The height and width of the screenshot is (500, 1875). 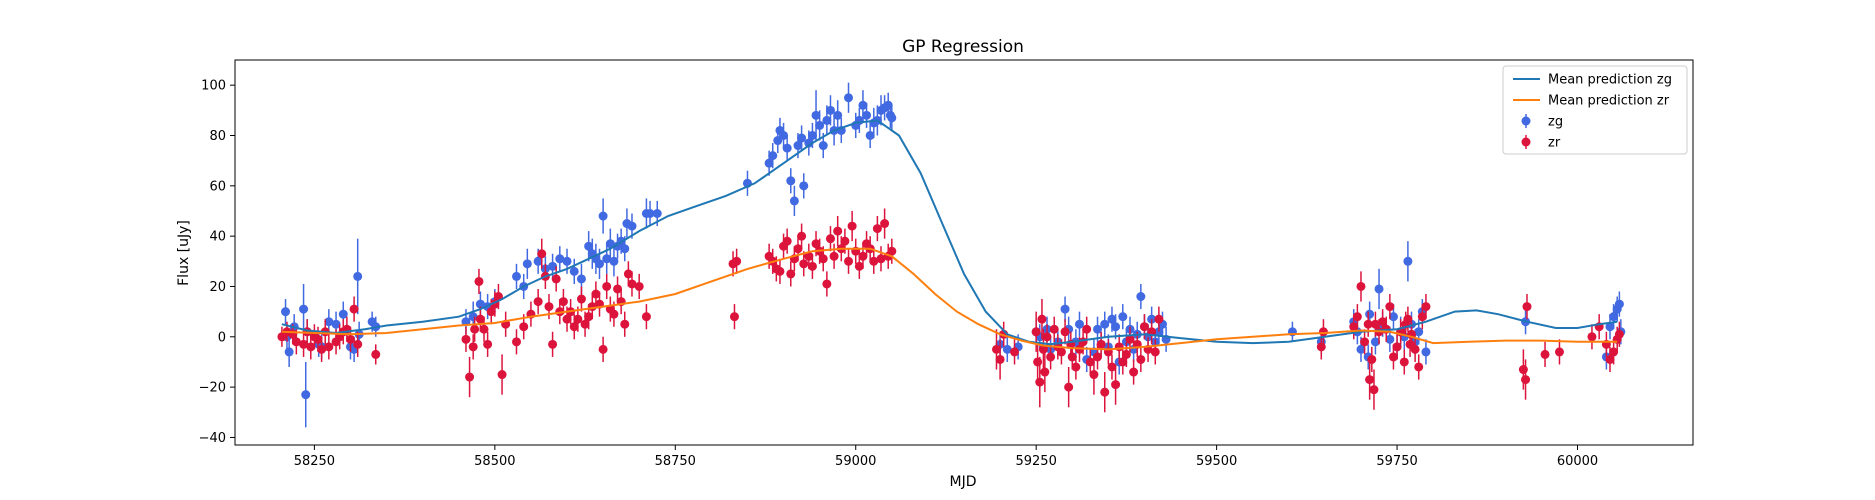 What do you see at coordinates (217, 287) in the screenshot?
I see `y-tick-label: 20` at bounding box center [217, 287].